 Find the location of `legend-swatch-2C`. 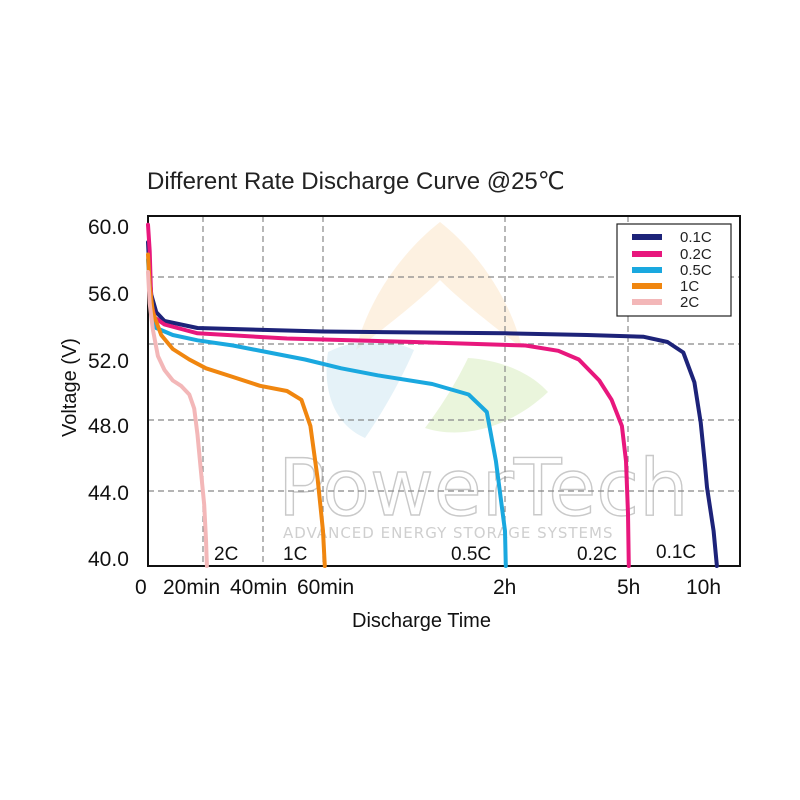

legend-swatch-2C is located at coordinates (647, 302).